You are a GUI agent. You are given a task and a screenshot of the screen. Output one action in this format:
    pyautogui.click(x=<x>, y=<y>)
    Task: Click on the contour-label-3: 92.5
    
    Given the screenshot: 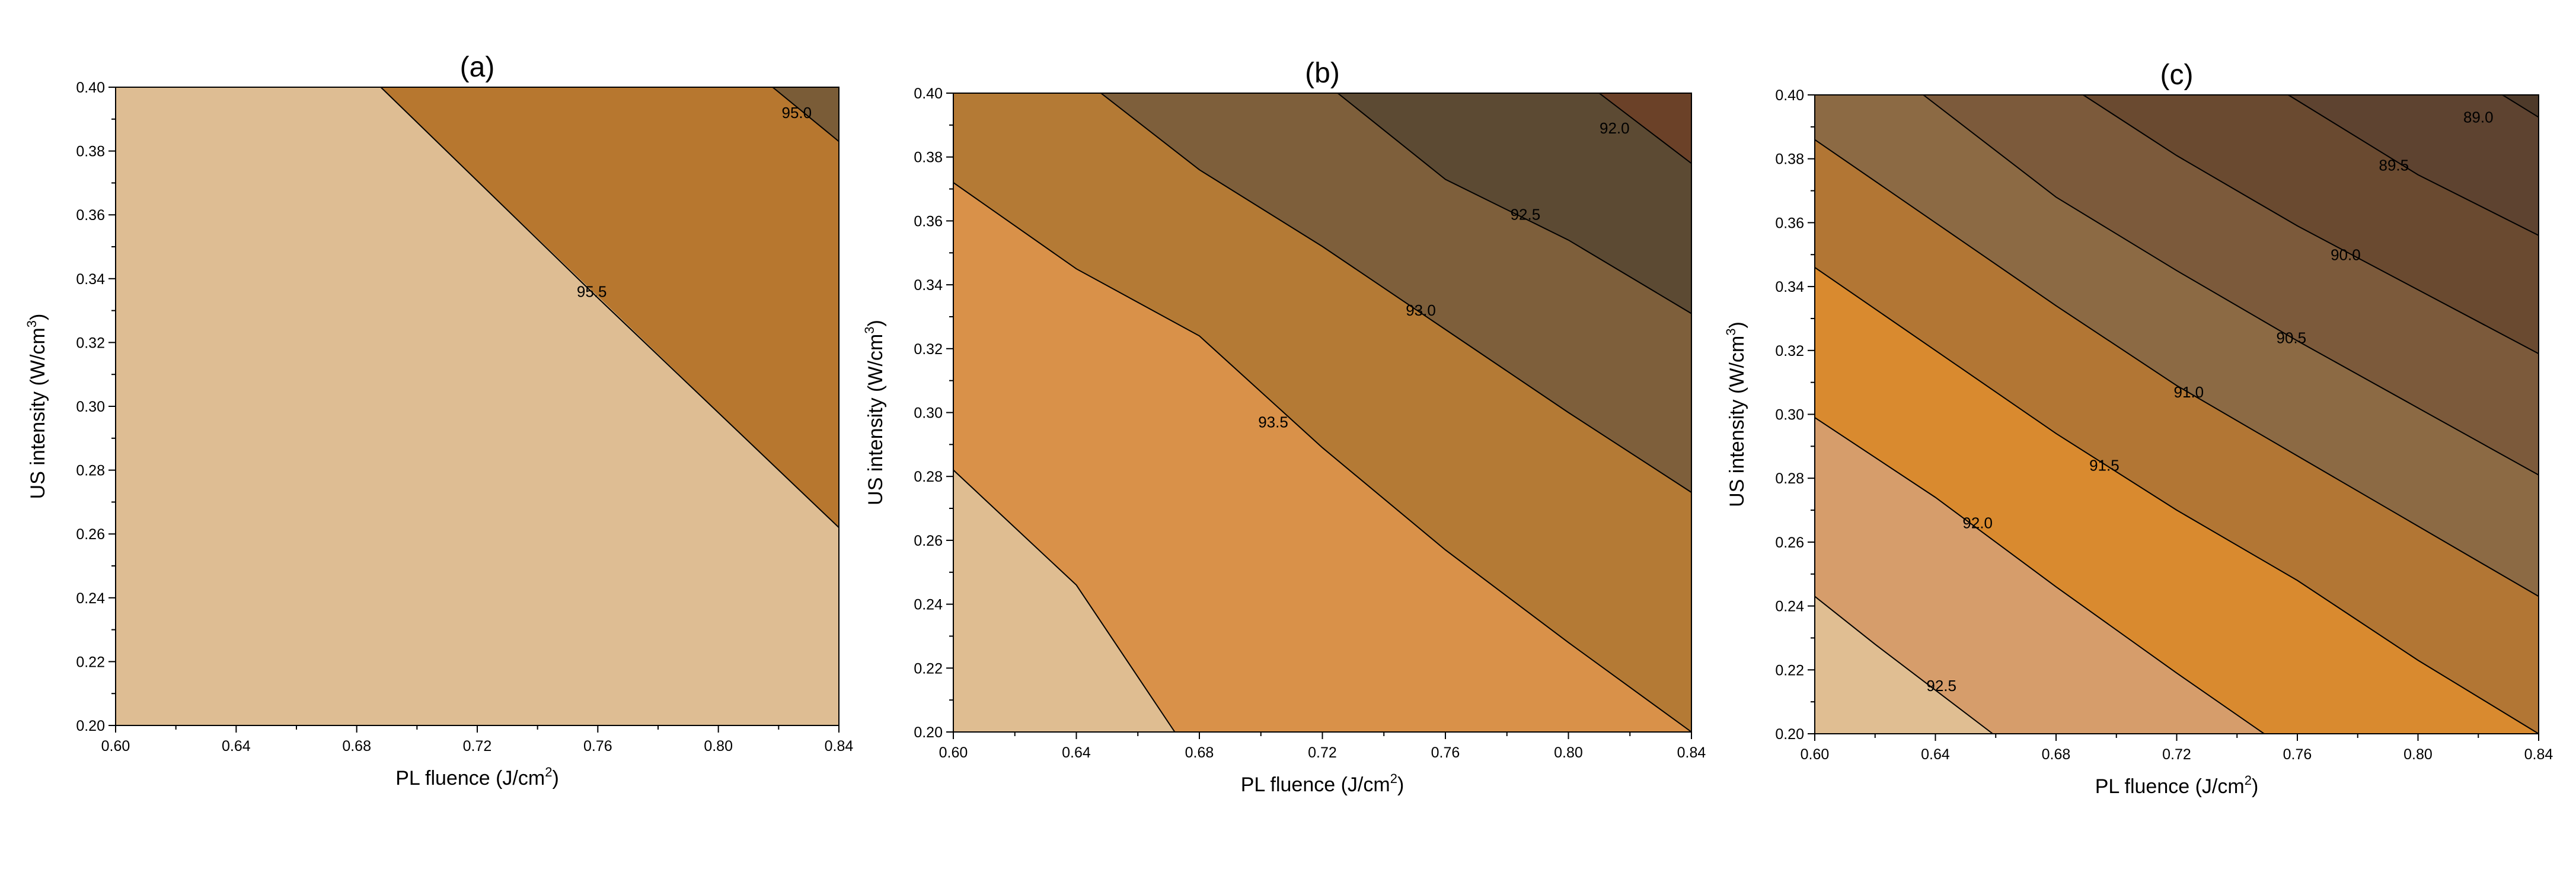 What is the action you would take?
    pyautogui.click(x=1526, y=215)
    